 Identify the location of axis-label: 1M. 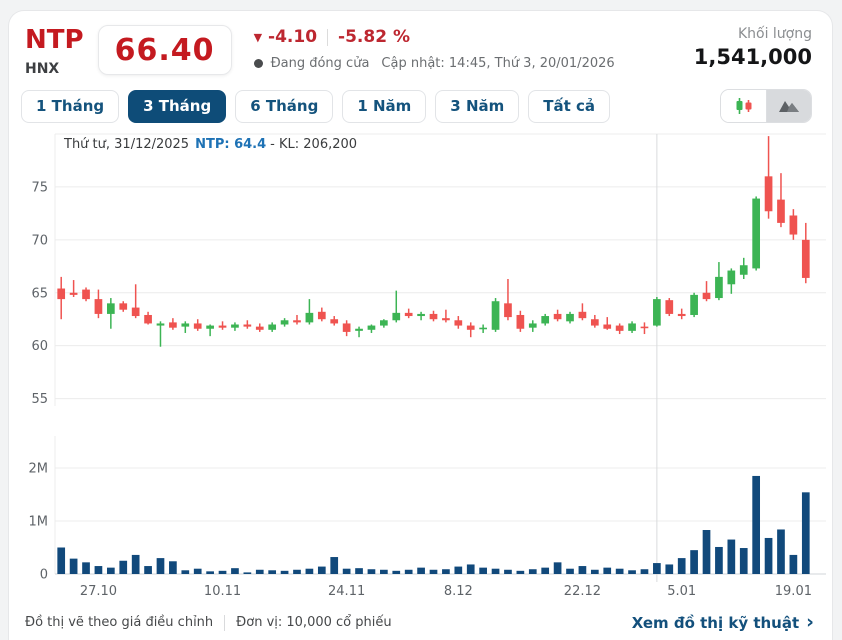
(39, 522).